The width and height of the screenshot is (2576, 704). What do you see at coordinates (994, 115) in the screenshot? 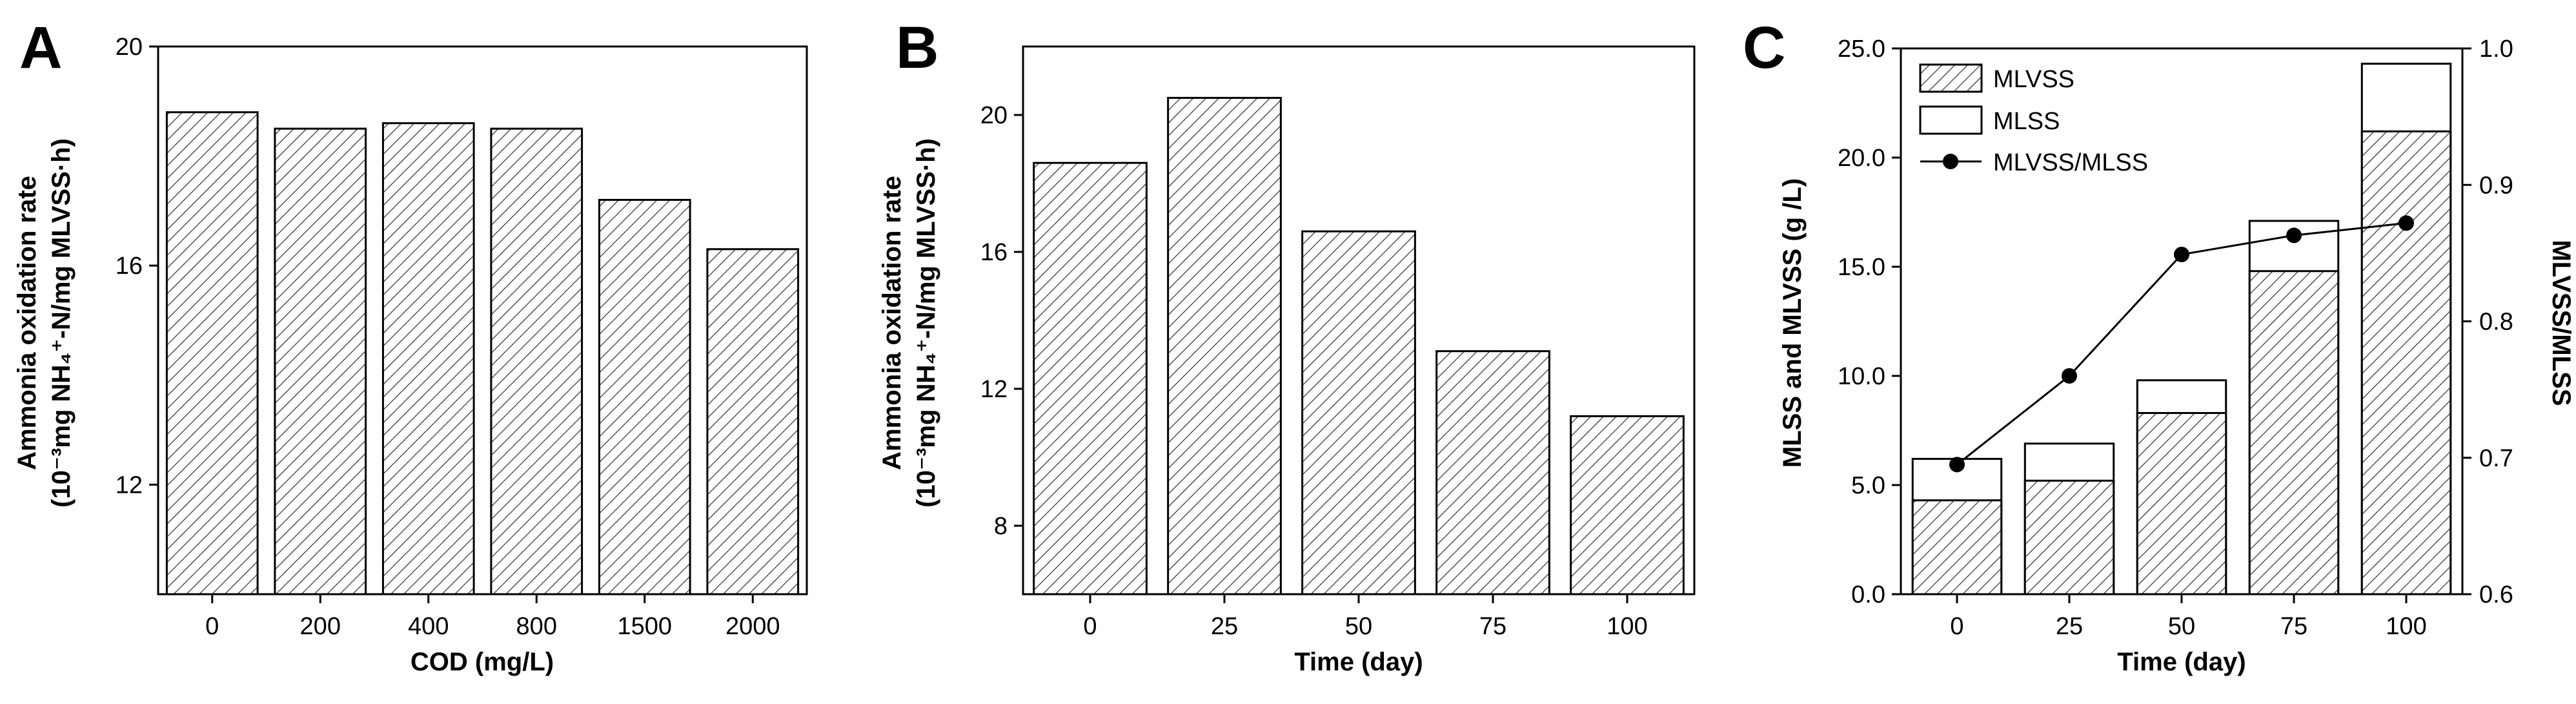
I see `ytick-label-b-3: 20` at bounding box center [994, 115].